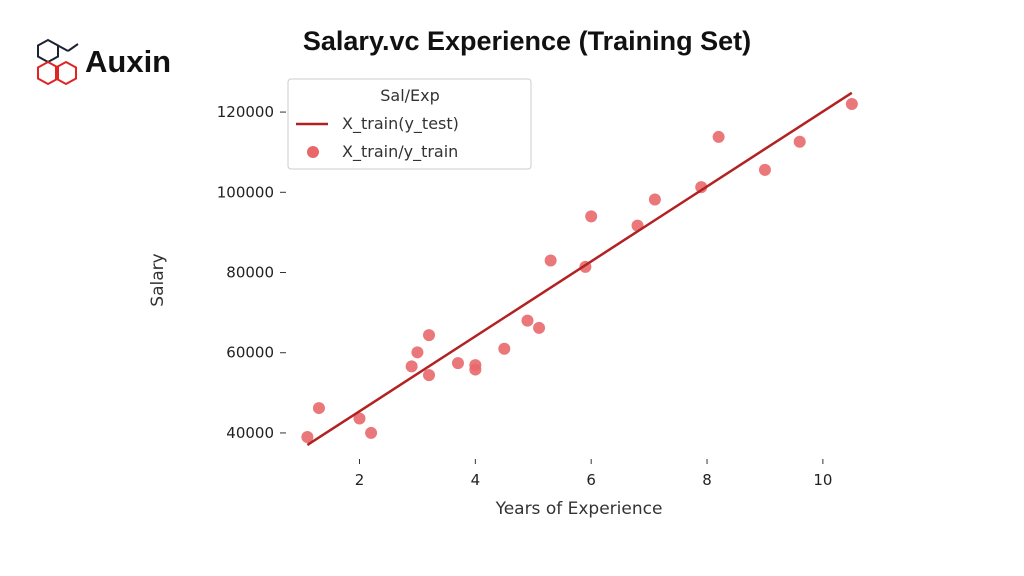  I want to click on legend-title: Sal/Exp, so click(410, 95).